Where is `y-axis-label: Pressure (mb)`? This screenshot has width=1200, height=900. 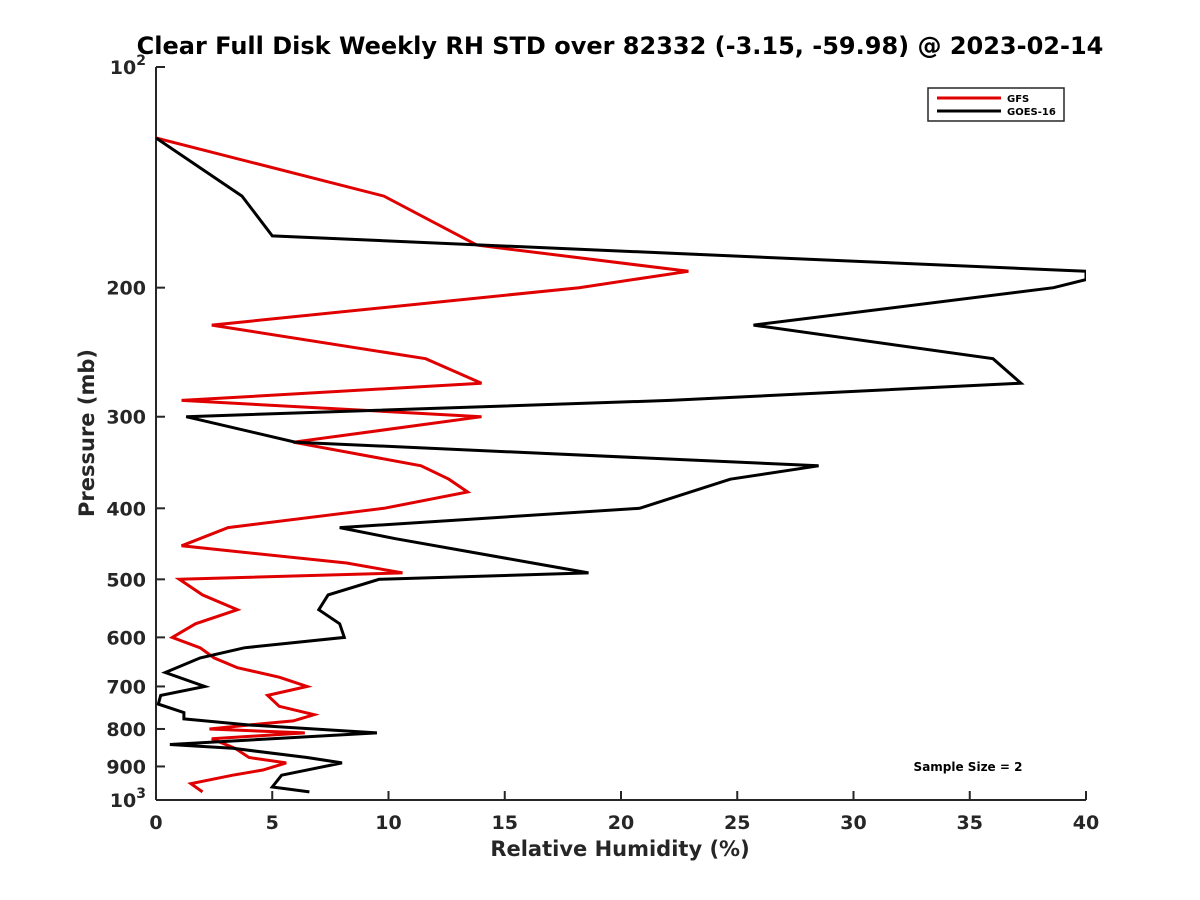
y-axis-label: Pressure (mb) is located at coordinates (87, 433).